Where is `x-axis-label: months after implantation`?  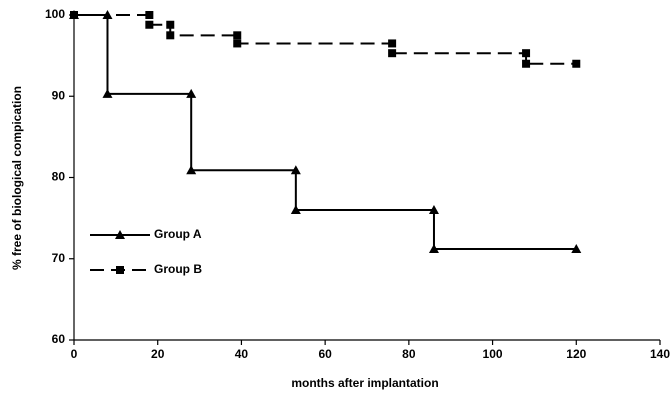 x-axis-label: months after implantation is located at coordinates (364, 383).